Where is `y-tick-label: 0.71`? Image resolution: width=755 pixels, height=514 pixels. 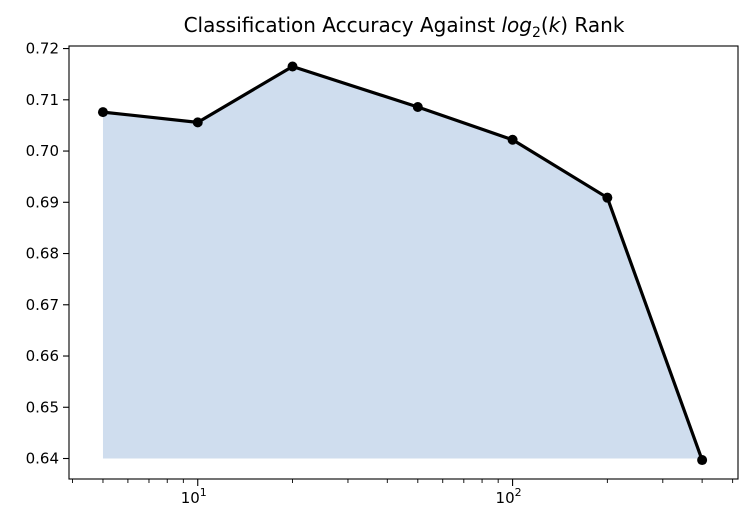
y-tick-label: 0.71 is located at coordinates (42, 100).